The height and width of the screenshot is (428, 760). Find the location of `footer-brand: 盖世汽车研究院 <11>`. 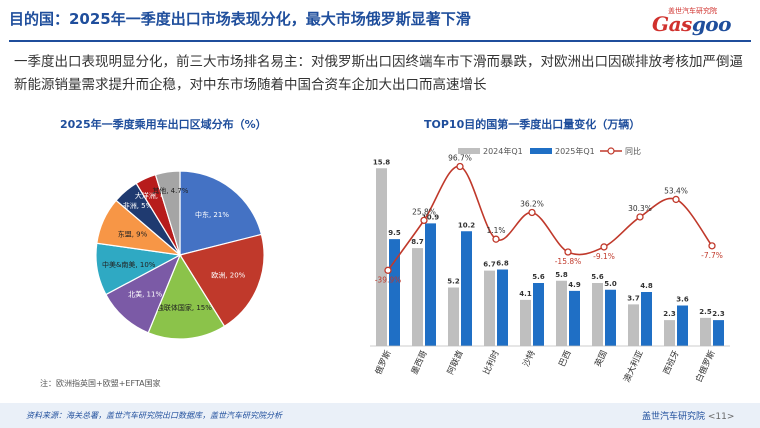

footer-brand: 盖世汽车研究院 <11> is located at coordinates (688, 415).